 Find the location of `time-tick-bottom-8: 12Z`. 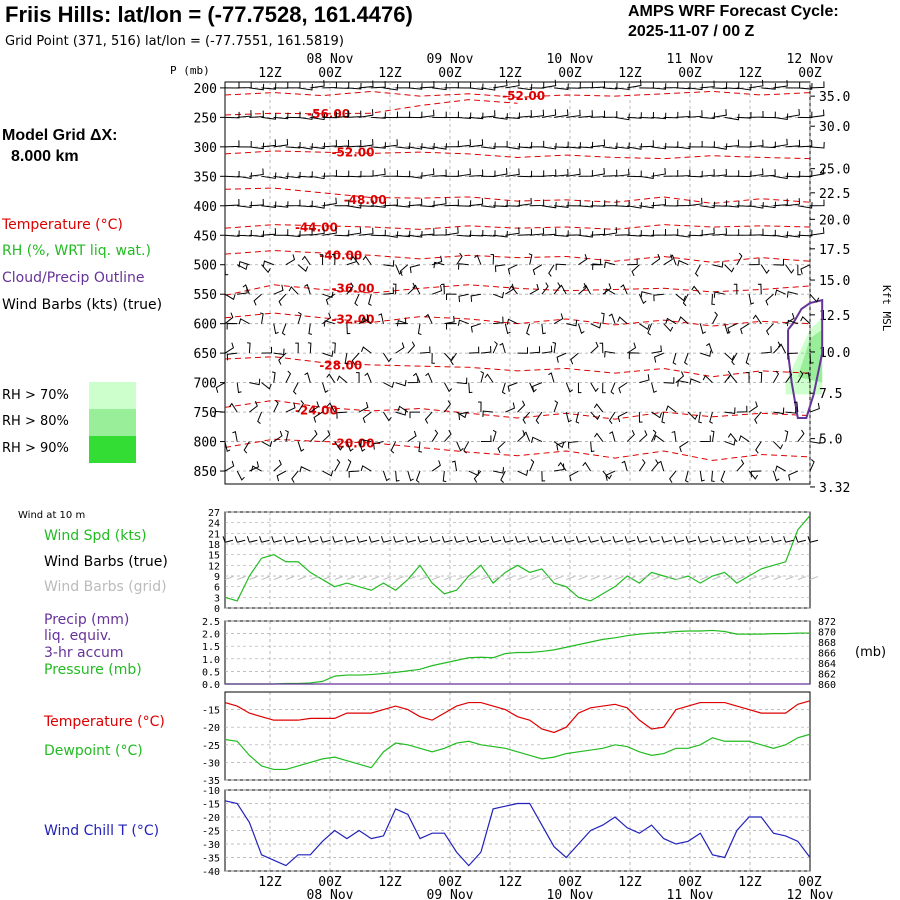

time-tick-bottom-8: 12Z is located at coordinates (750, 882).